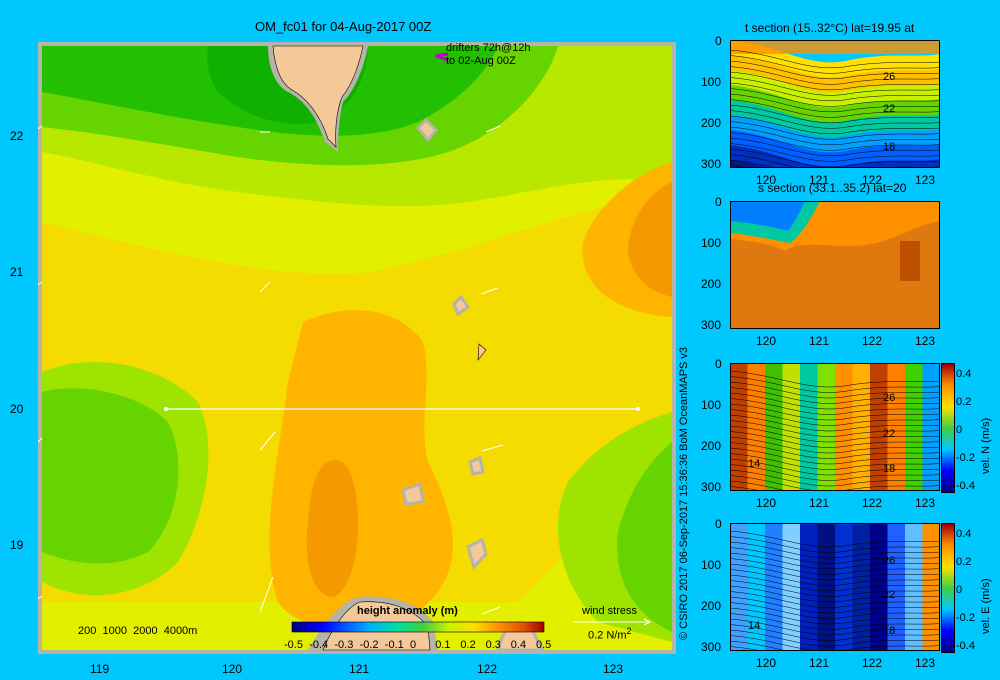  Describe the element at coordinates (145, 631) in the screenshot. I see `depth-2000: 2000` at that location.